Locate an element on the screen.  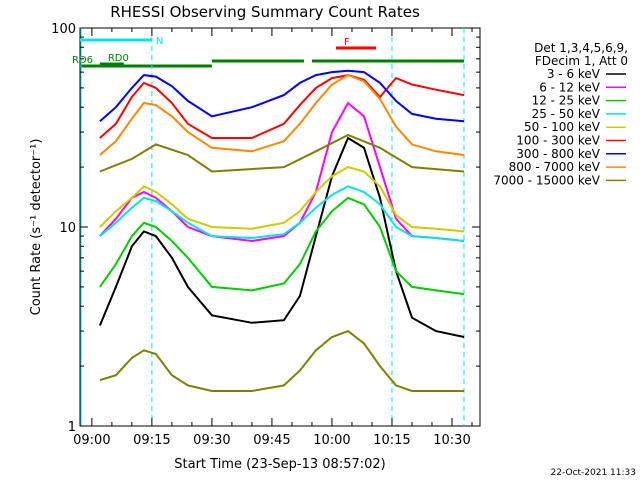
annotation-label: RD0 is located at coordinates (118, 58).